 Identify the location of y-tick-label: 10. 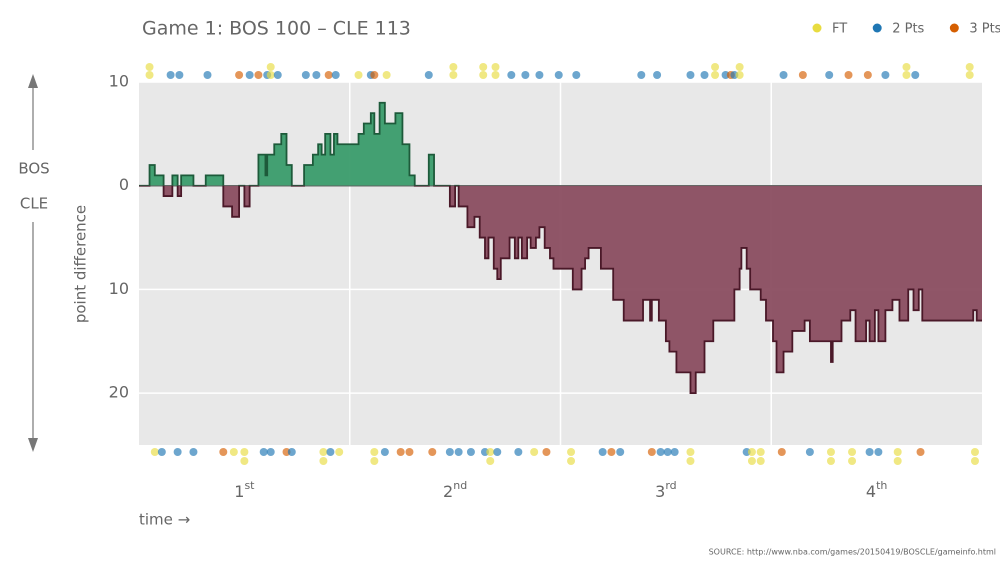
(119, 288).